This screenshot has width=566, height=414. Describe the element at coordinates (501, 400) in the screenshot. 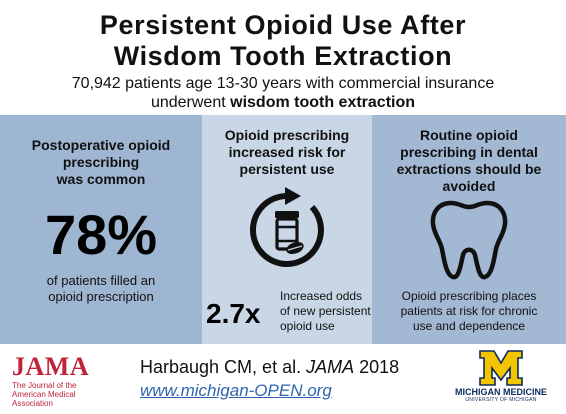

I see `michigan-sub: UNIVERSITY OF MICHIGAN` at that location.